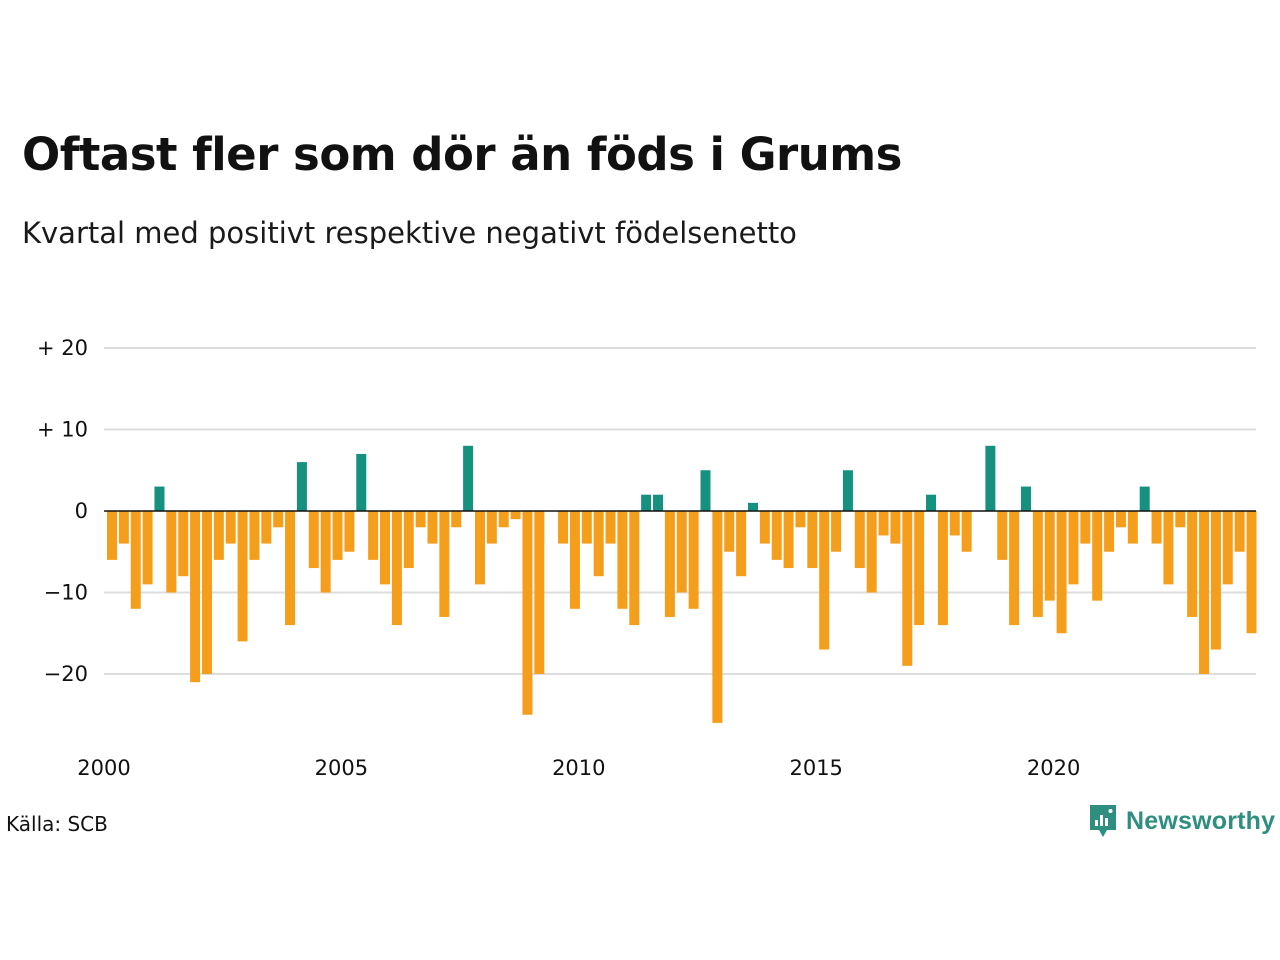 This screenshot has height=960, width=1280. What do you see at coordinates (1201, 820) in the screenshot?
I see `brand-name: Newsworthy` at bounding box center [1201, 820].